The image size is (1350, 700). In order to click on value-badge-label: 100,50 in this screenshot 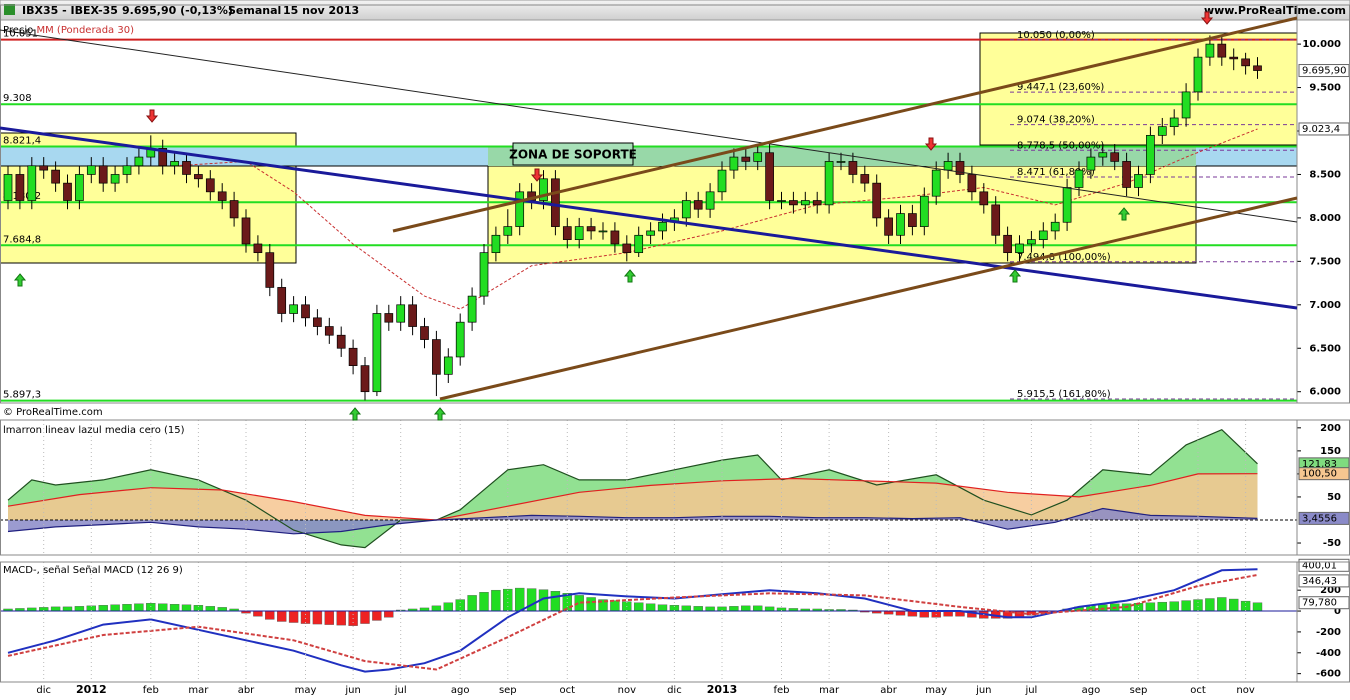, I will do `click(1319, 474)`.